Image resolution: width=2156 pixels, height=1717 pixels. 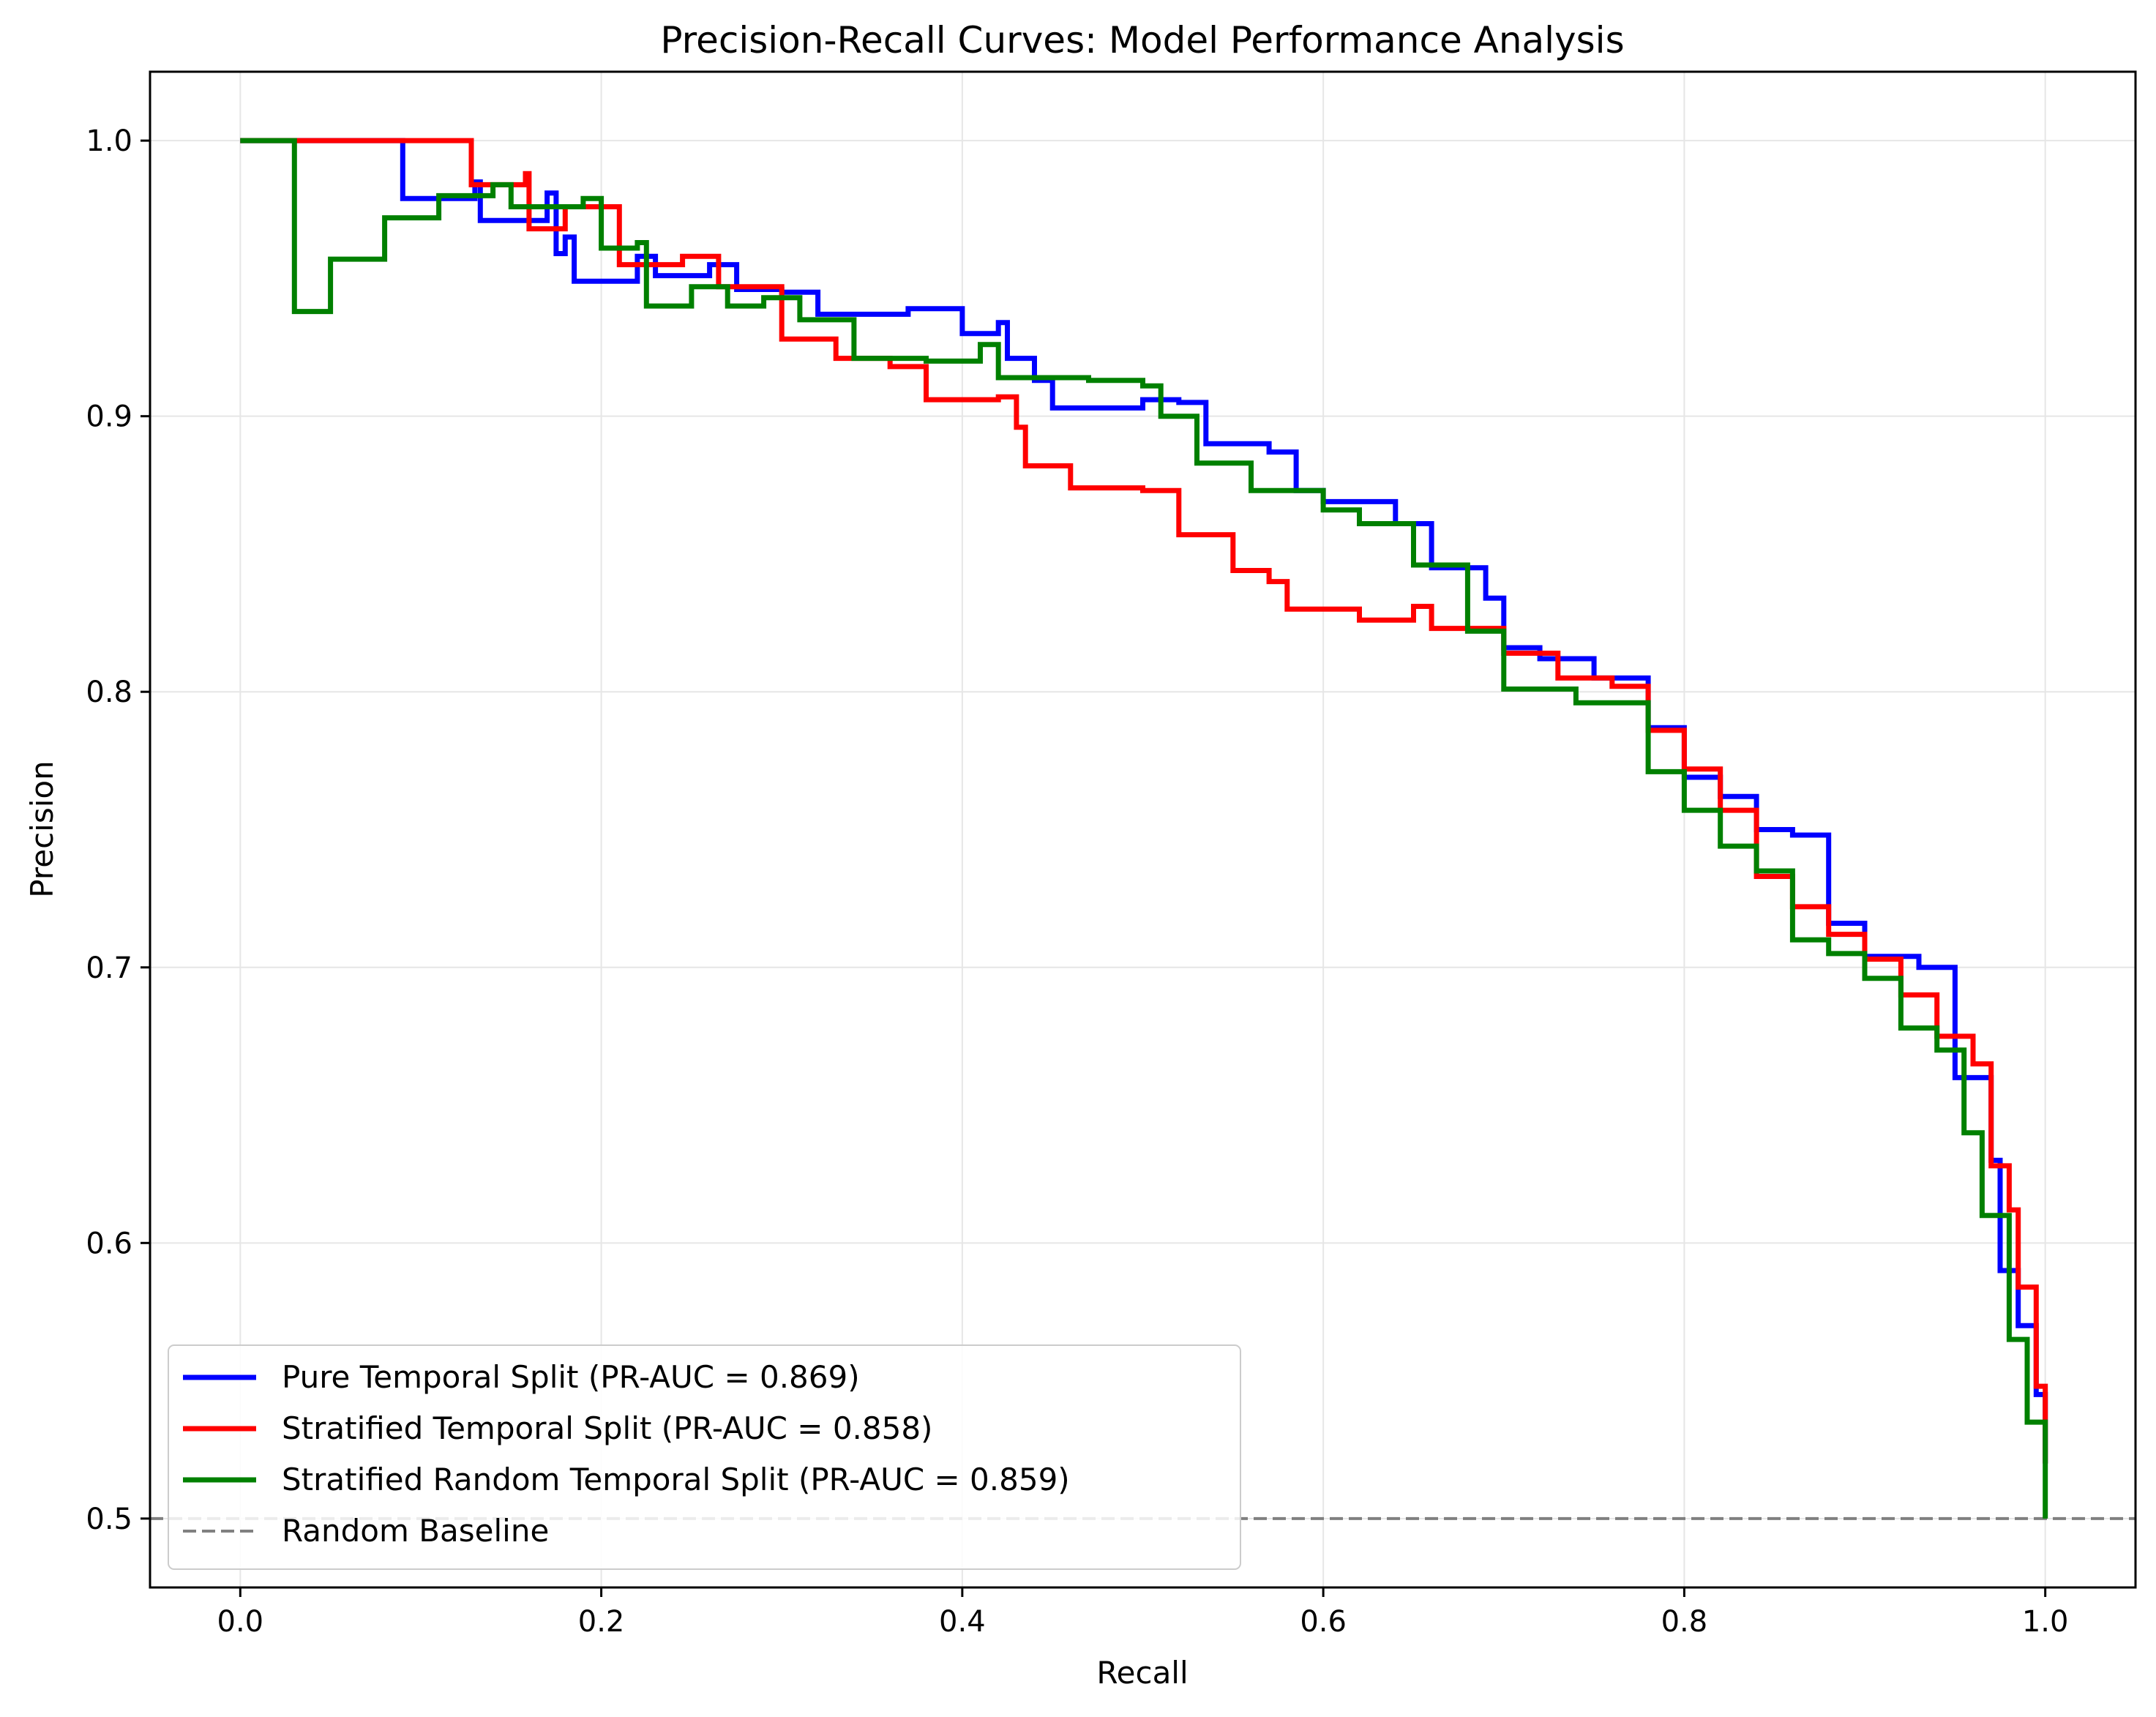 I want to click on y-tick-label: 0.9, so click(x=109, y=417).